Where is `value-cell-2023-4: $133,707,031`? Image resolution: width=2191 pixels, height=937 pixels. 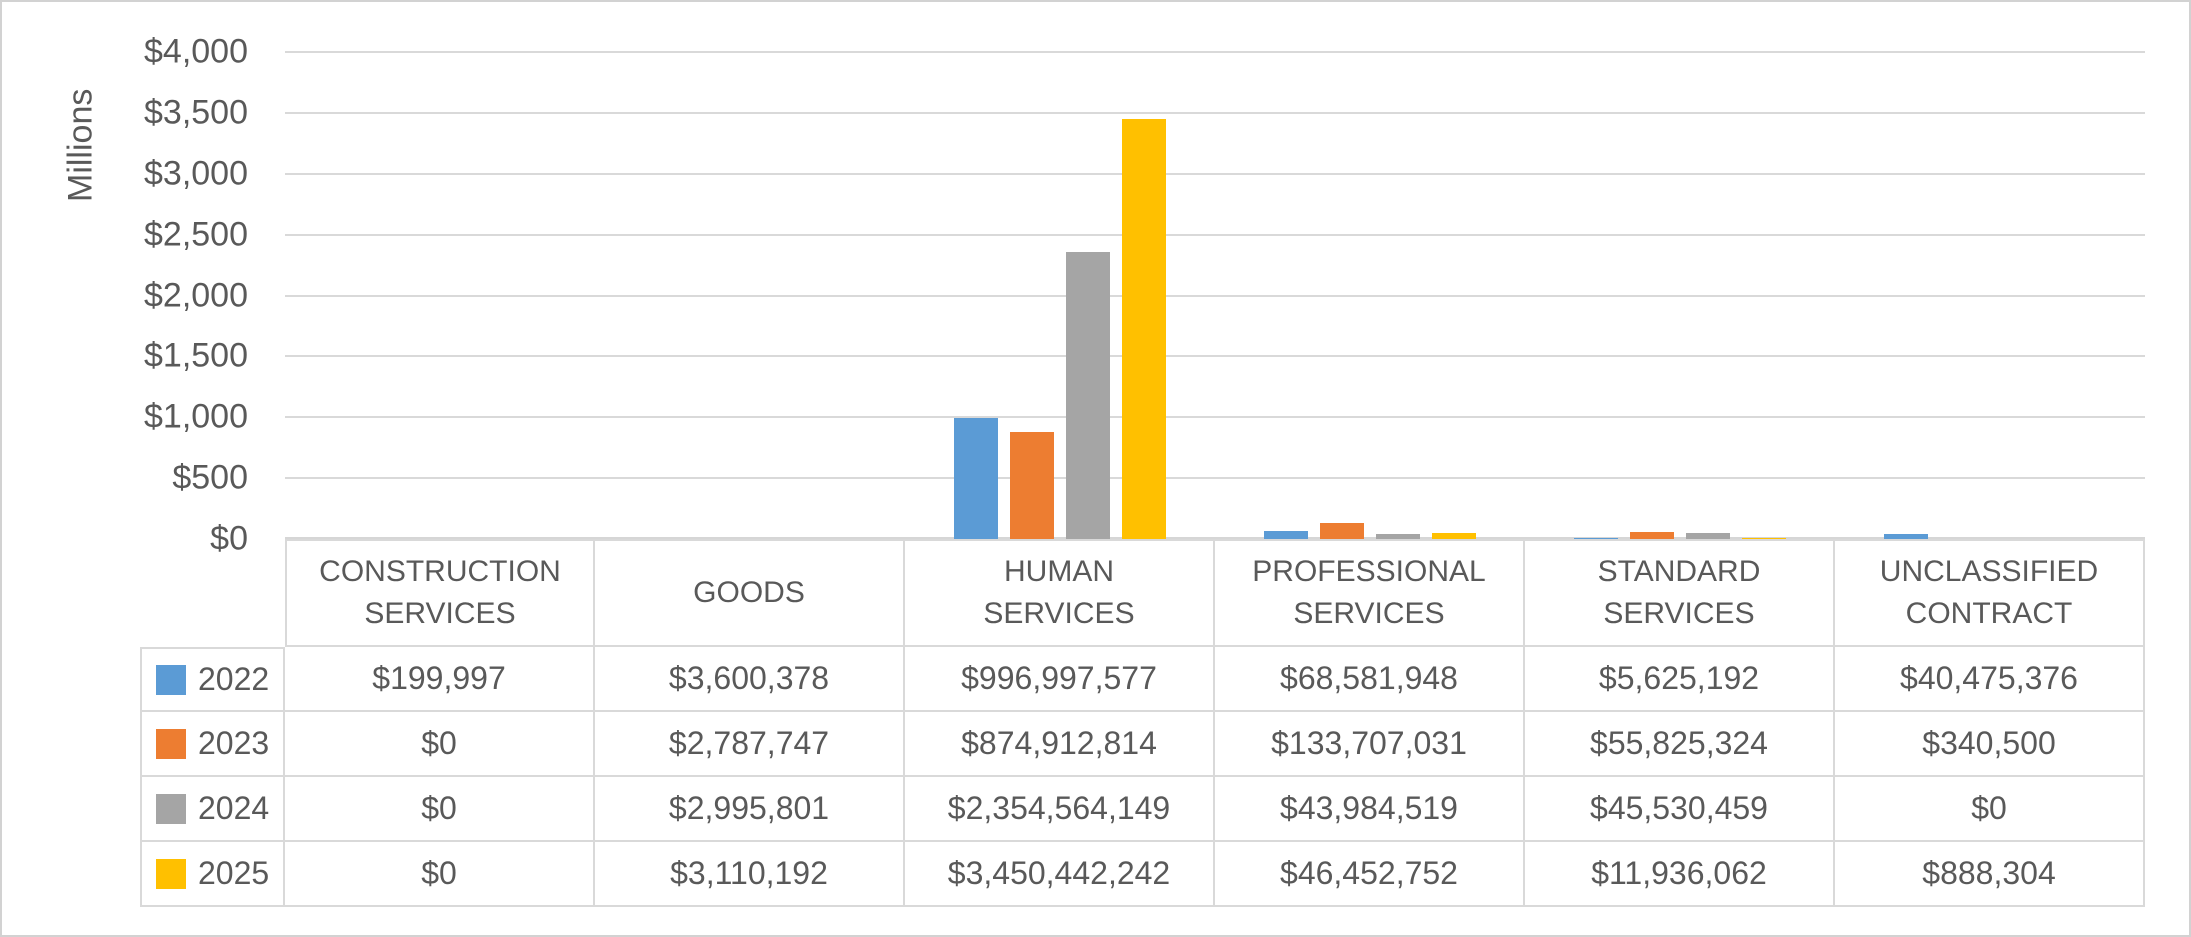
value-cell-2023-4: $133,707,031 is located at coordinates (1370, 744).